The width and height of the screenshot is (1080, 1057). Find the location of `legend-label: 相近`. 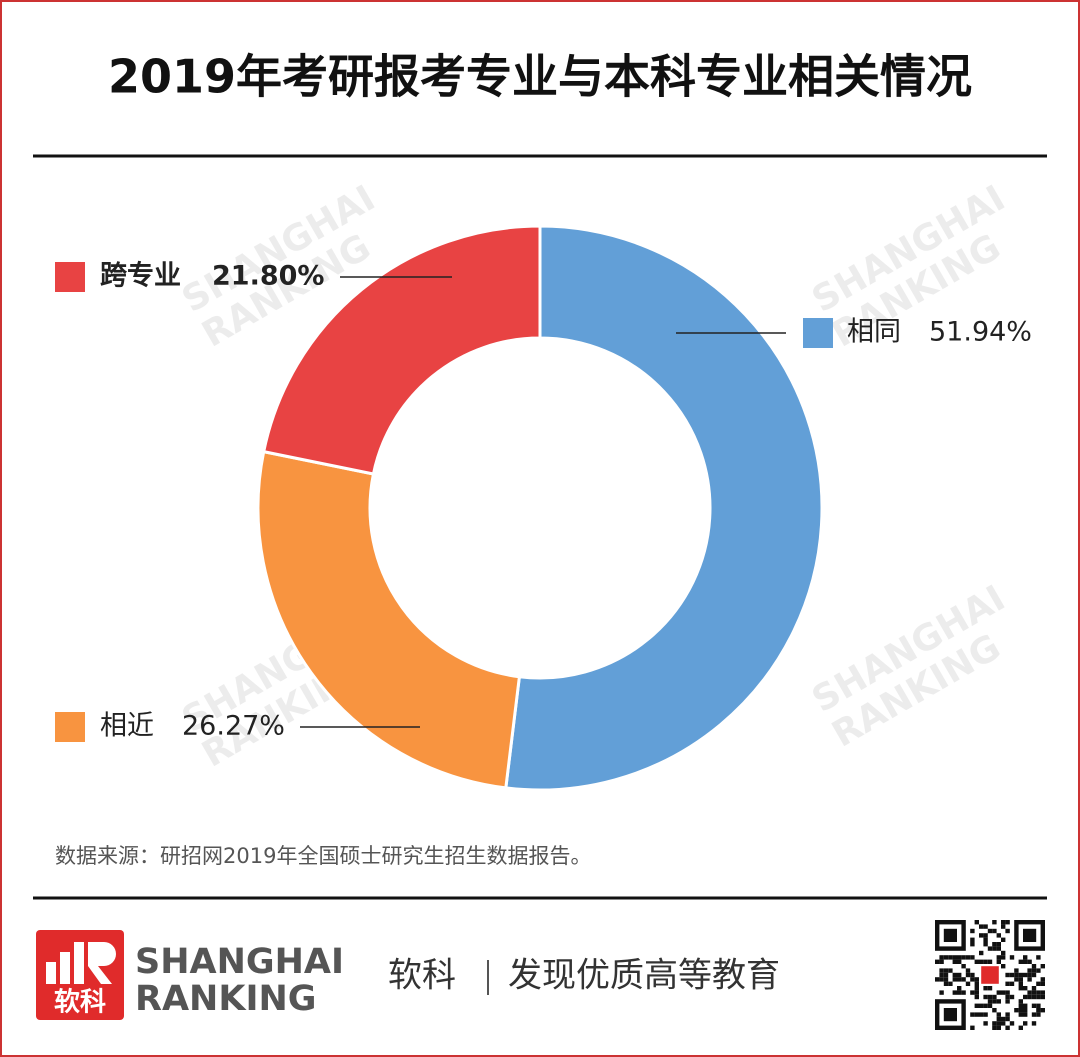

legend-label: 相近 is located at coordinates (127, 726).